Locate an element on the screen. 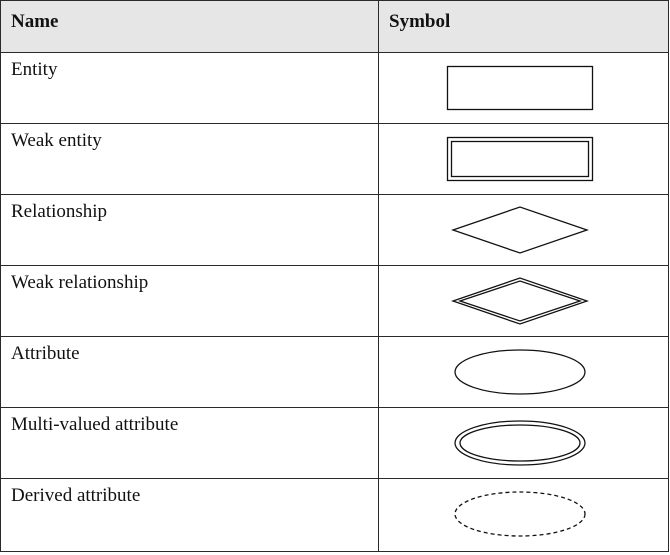 Image resolution: width=670 pixels, height=555 pixels. row-name: Relationship is located at coordinates (189, 230).